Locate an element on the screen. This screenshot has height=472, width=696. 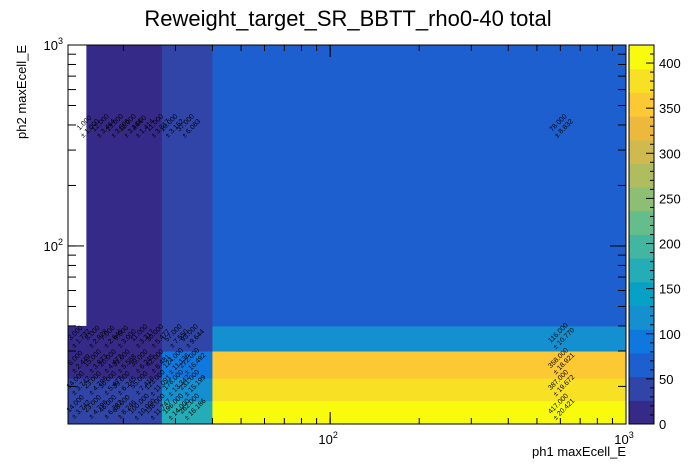
empty-region is located at coordinates (77, 185).